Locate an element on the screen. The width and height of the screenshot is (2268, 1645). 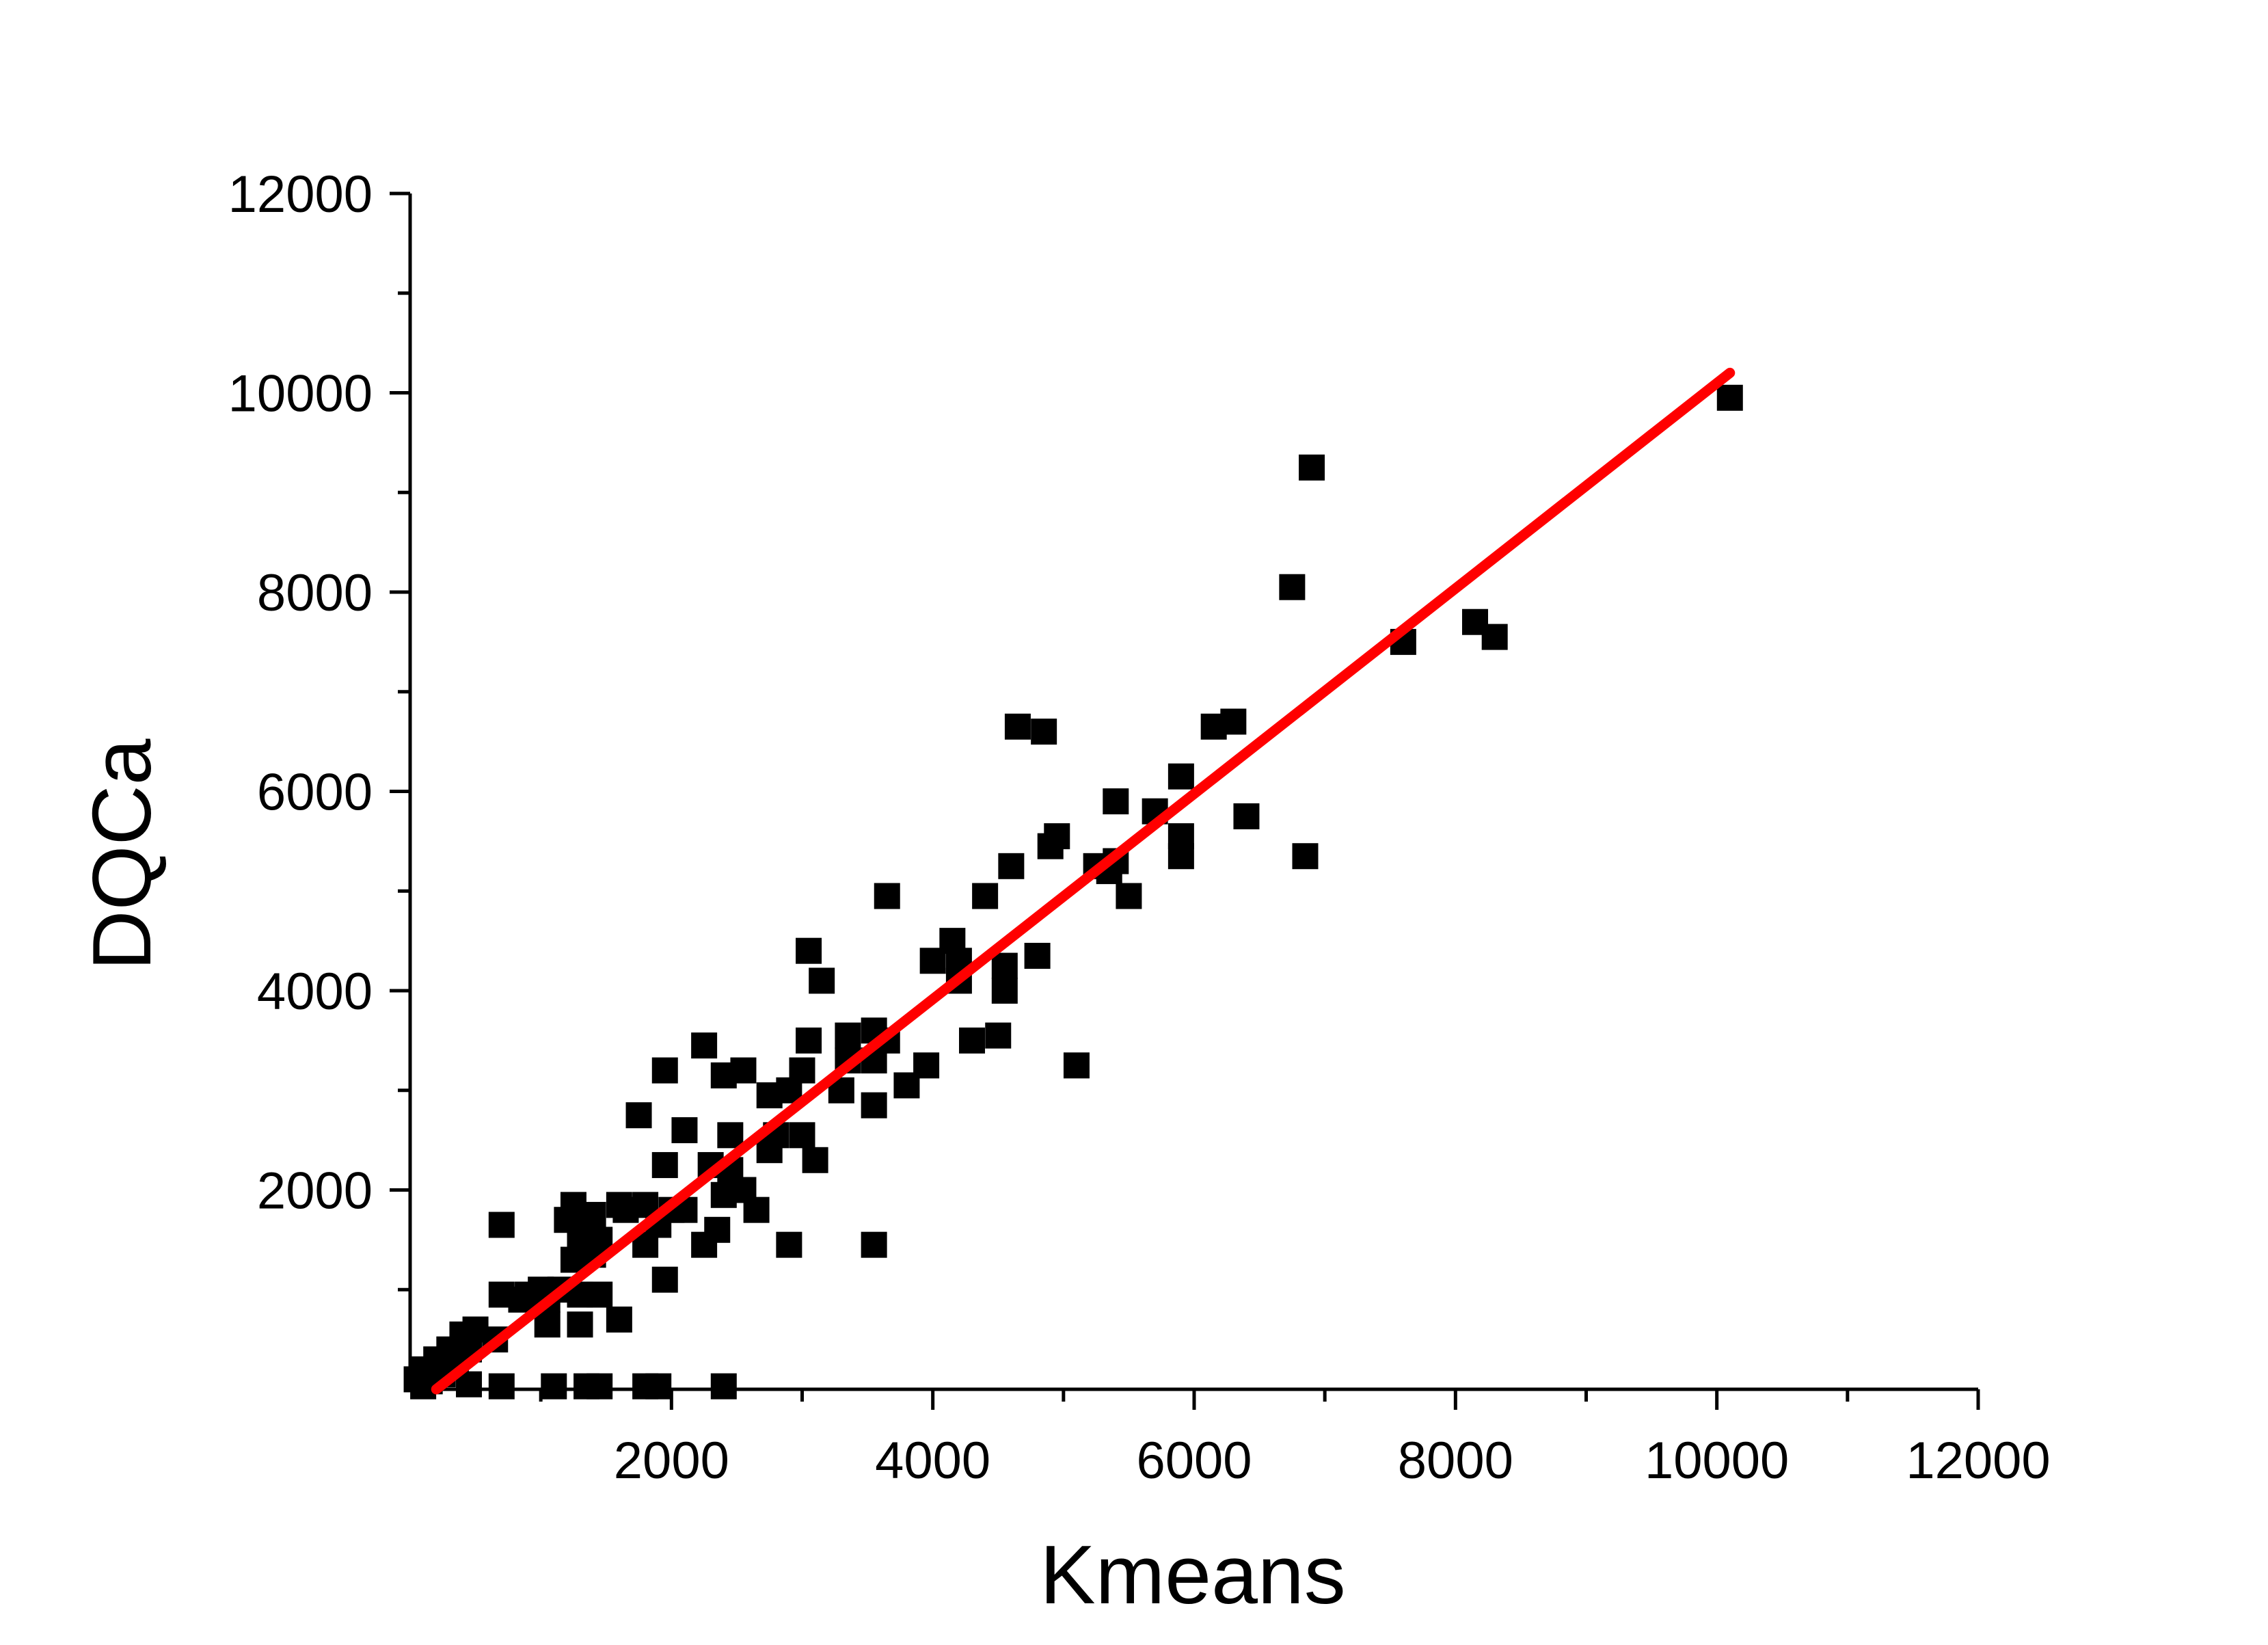
y-tick-label: 12000 is located at coordinates (300, 195).